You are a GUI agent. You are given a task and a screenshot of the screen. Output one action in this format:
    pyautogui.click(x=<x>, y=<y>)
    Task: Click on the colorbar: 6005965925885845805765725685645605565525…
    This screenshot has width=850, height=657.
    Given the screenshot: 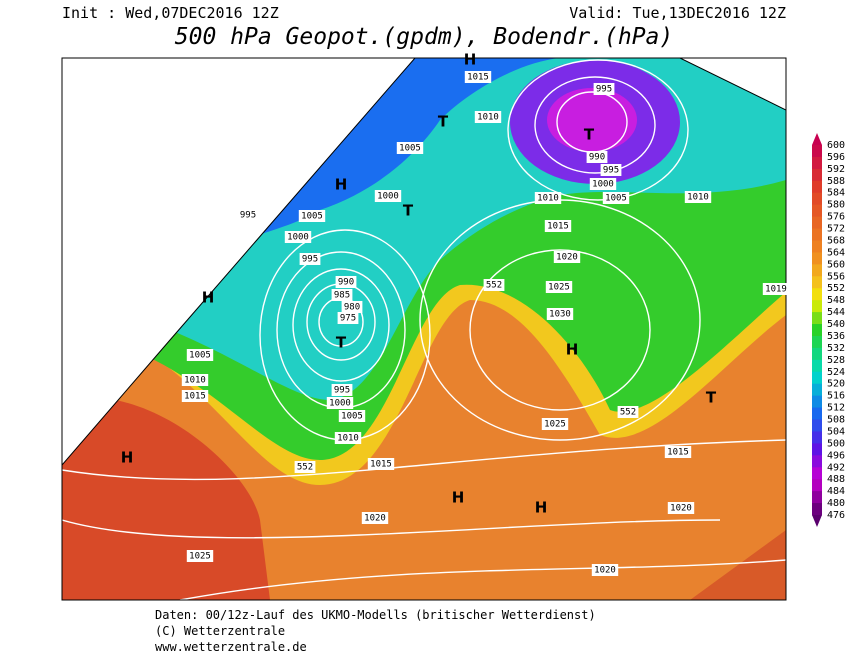 What is the action you would take?
    pyautogui.click(x=828, y=330)
    